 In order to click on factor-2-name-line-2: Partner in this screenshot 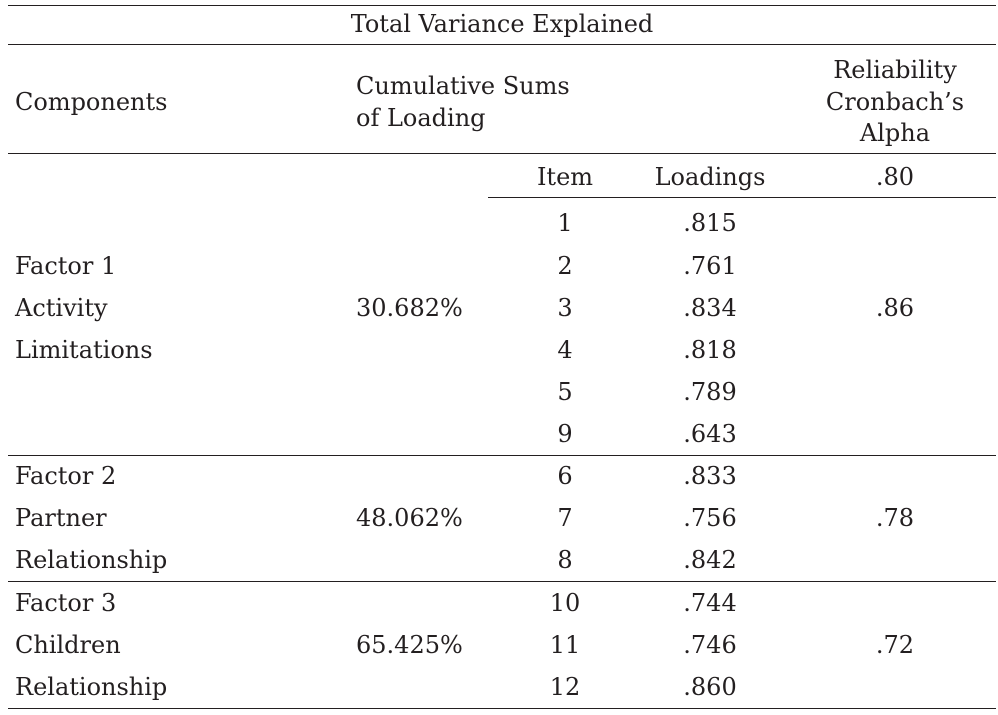, I will do `click(61, 518)`.